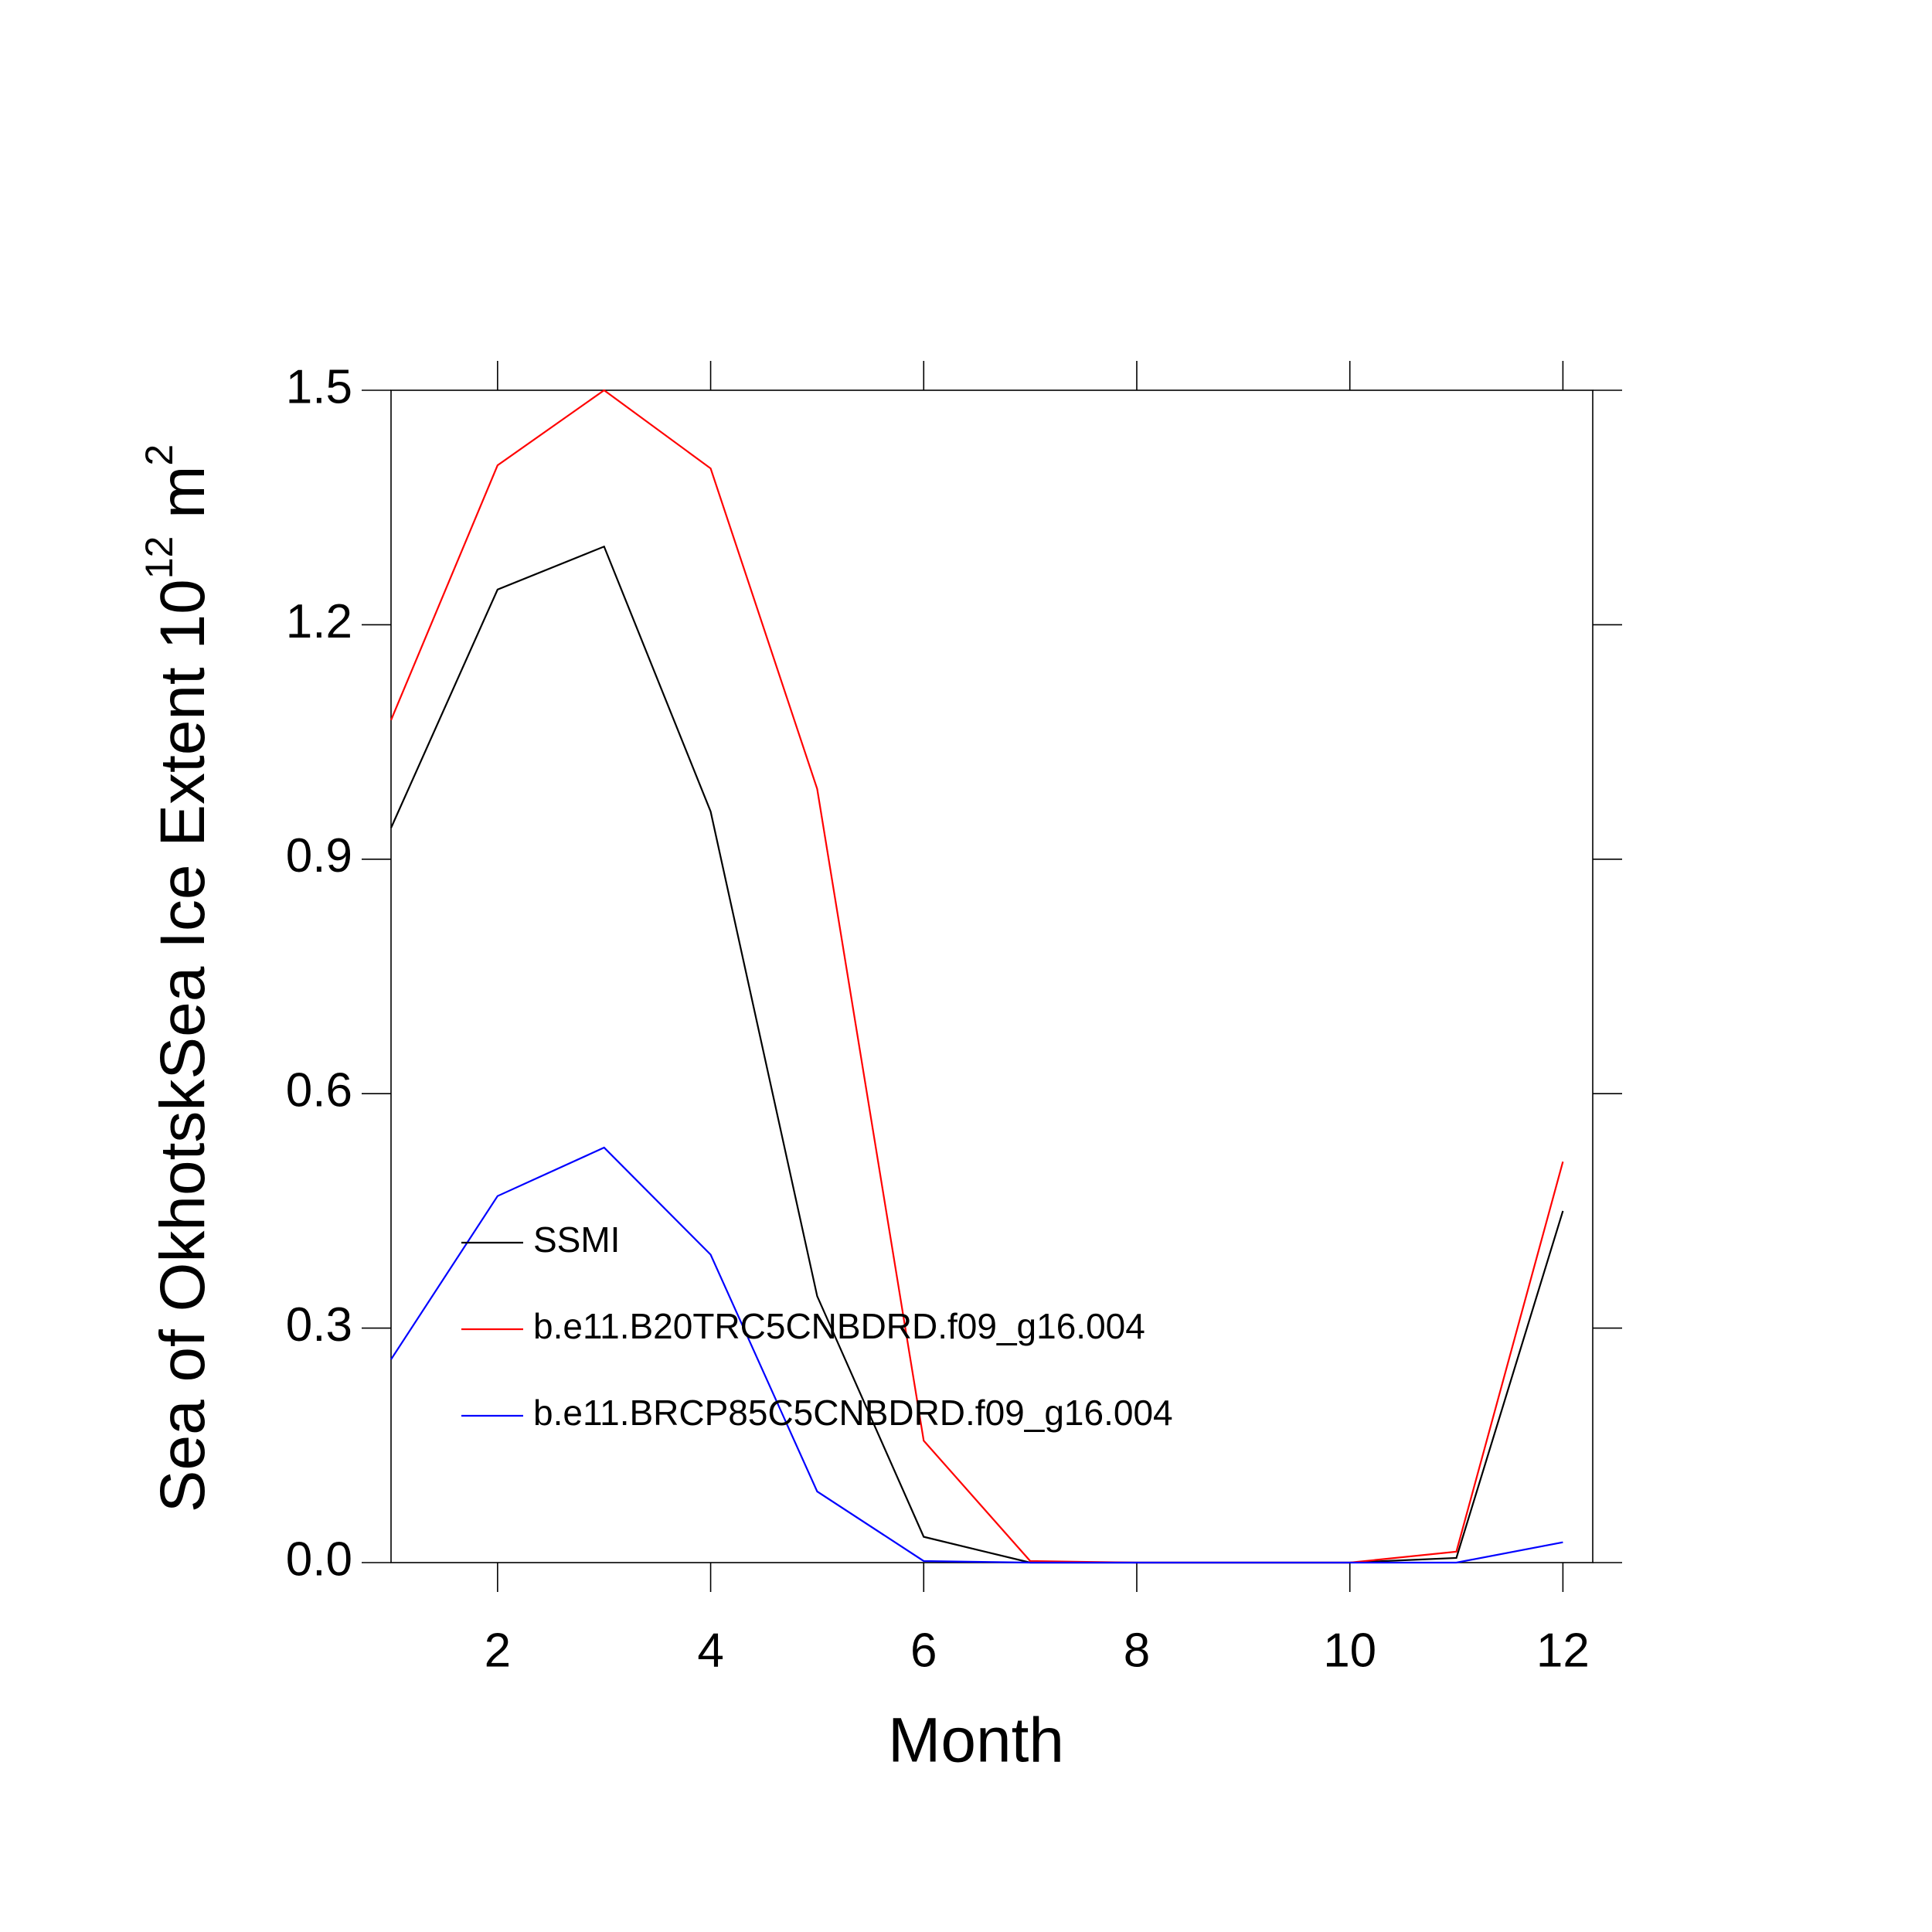 This screenshot has width=1932, height=1932. Describe the element at coordinates (1349, 1651) in the screenshot. I see `x-tick-label: 10` at that location.